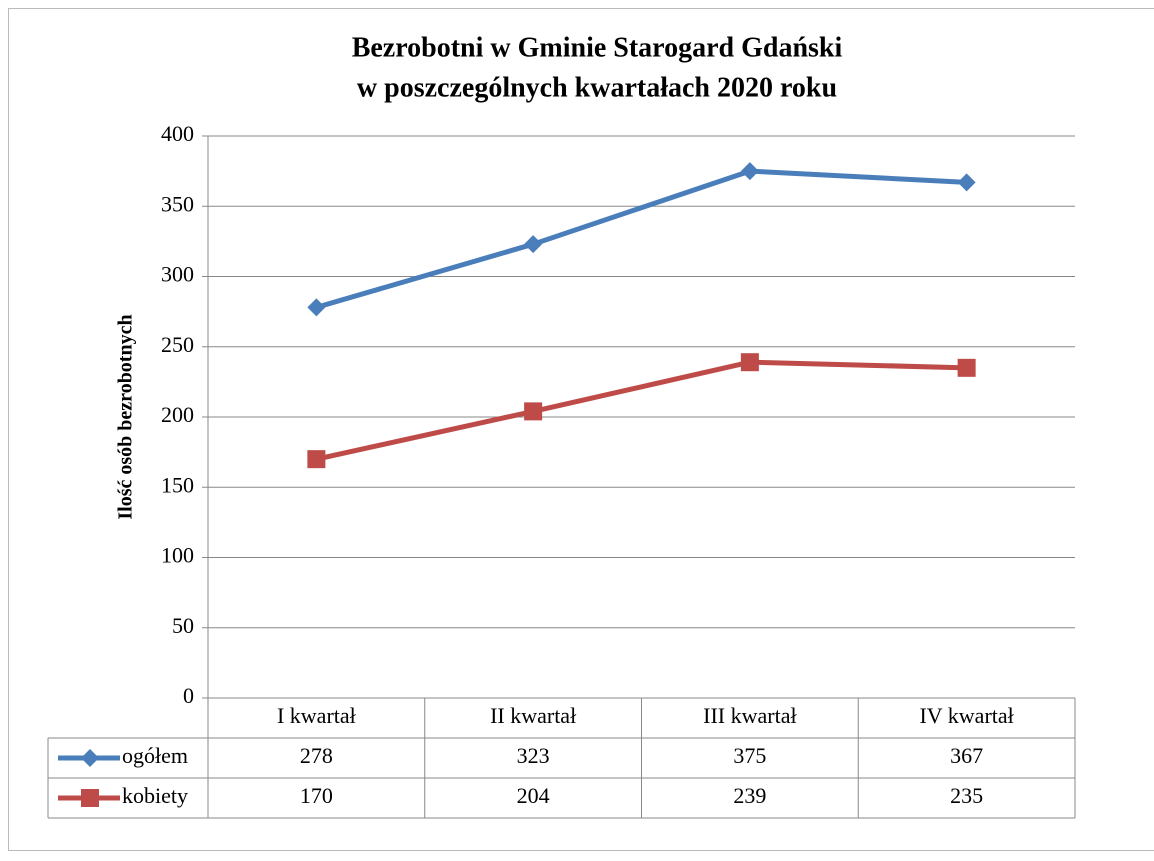 The width and height of the screenshot is (1154, 861). I want to click on y-tick-label: 0, so click(188, 695).